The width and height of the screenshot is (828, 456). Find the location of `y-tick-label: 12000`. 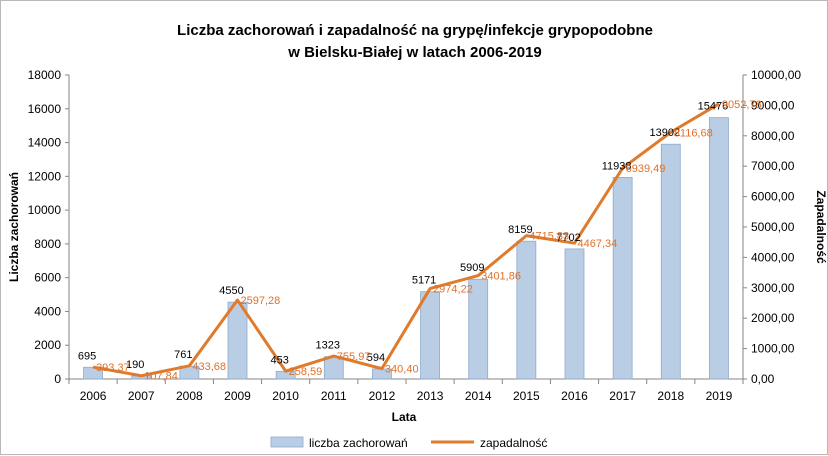

y-tick-label: 12000 is located at coordinates (45, 176).